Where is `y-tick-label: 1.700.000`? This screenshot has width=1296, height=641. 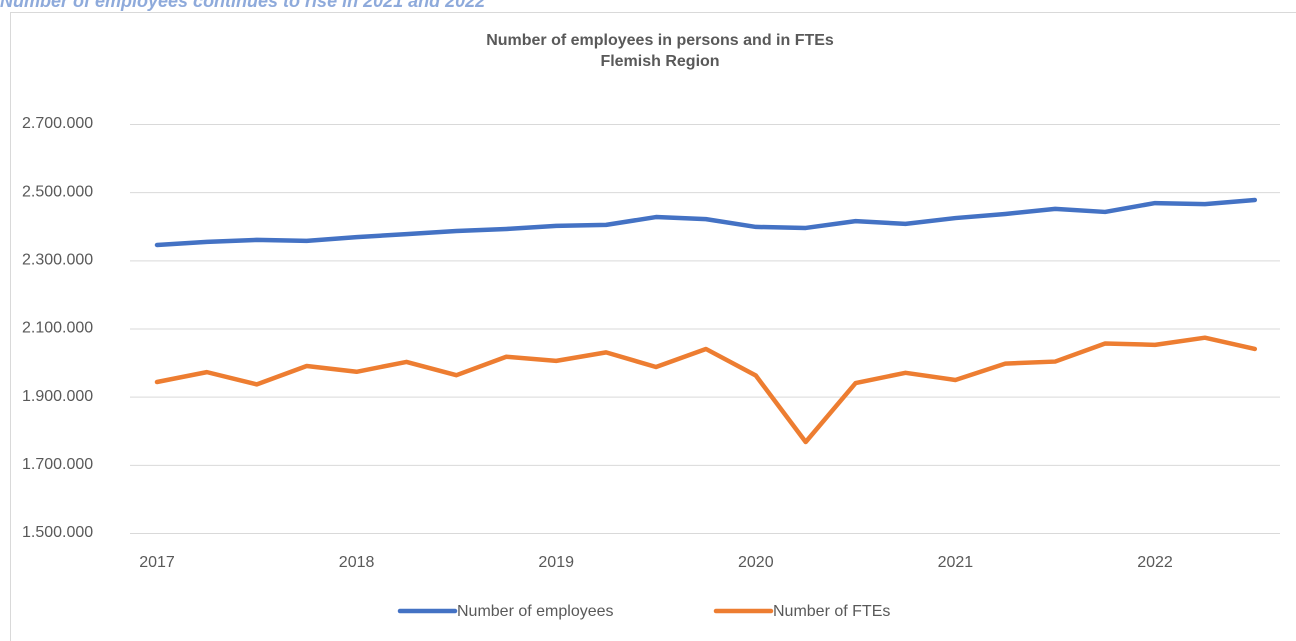
y-tick-label: 1.700.000 is located at coordinates (57, 464).